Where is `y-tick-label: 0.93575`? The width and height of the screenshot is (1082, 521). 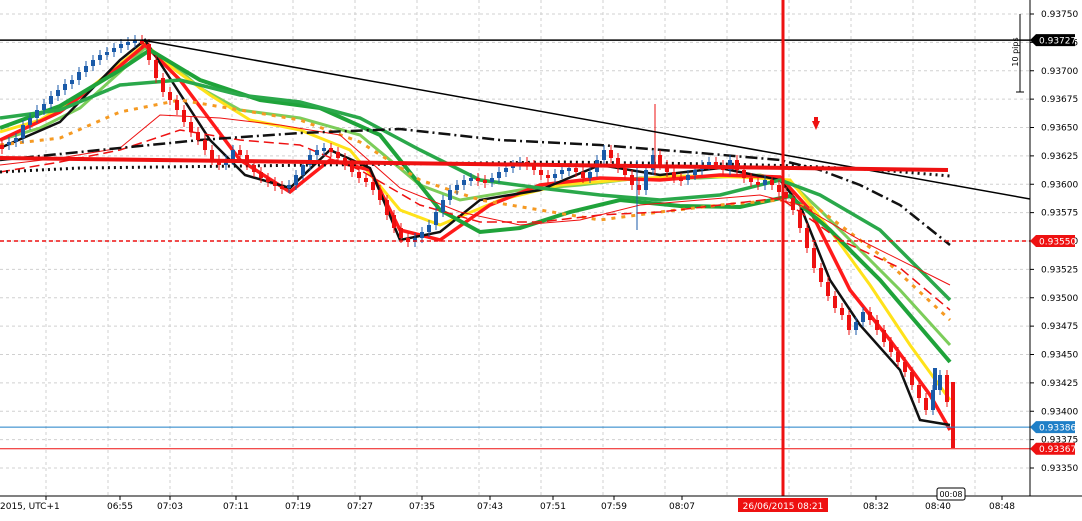 y-tick-label: 0.93575 is located at coordinates (1059, 214).